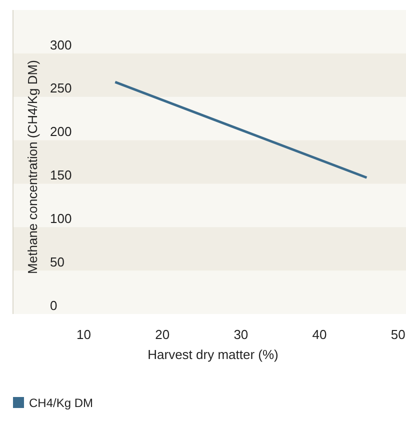 The height and width of the screenshot is (424, 406). Describe the element at coordinates (162, 334) in the screenshot. I see `x-tick-label: 20` at that location.